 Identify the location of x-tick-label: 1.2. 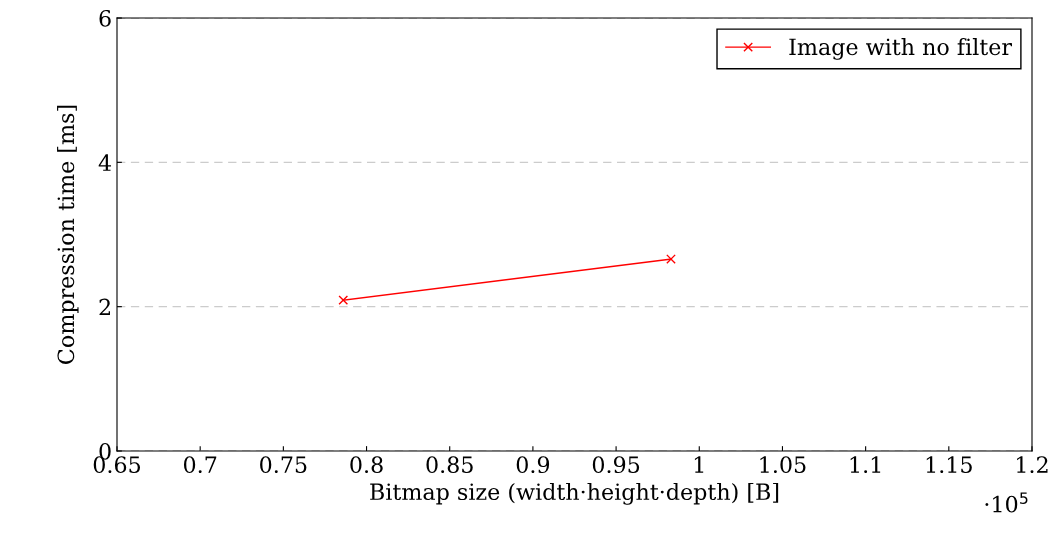
(1032, 465).